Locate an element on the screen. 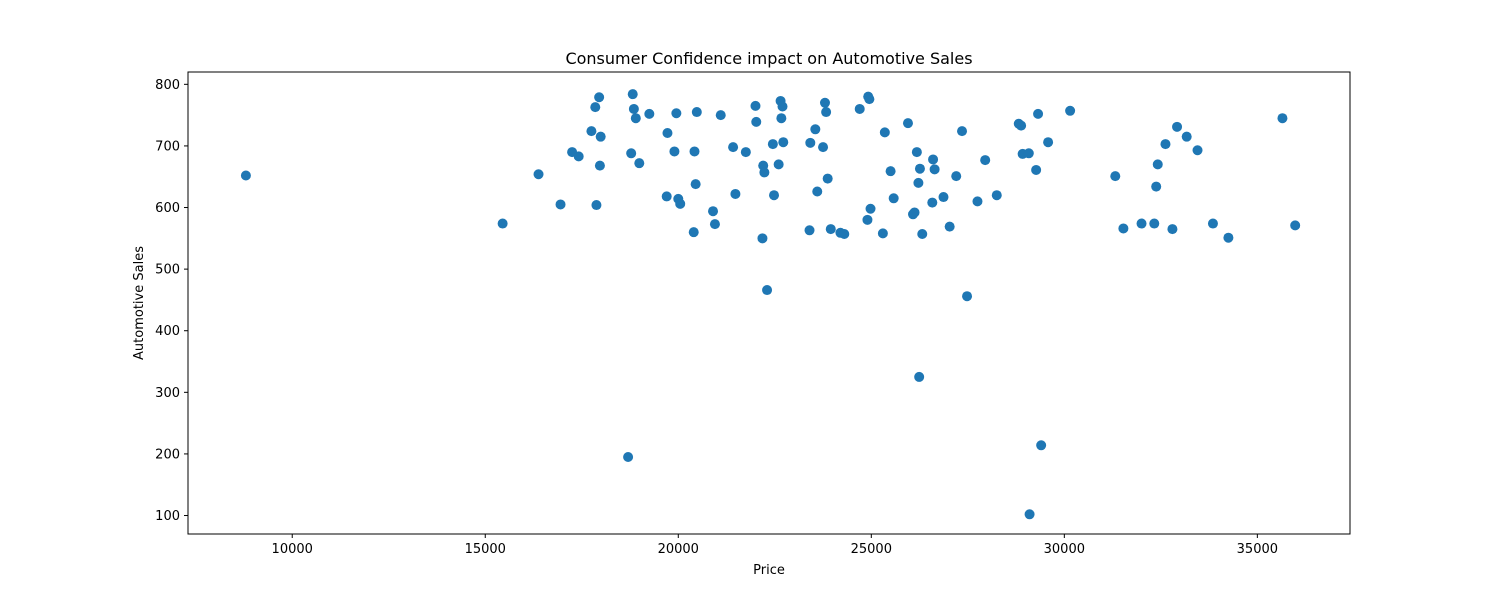 This screenshot has width=1500, height=600. x-tick-label: 10000 is located at coordinates (292, 549).